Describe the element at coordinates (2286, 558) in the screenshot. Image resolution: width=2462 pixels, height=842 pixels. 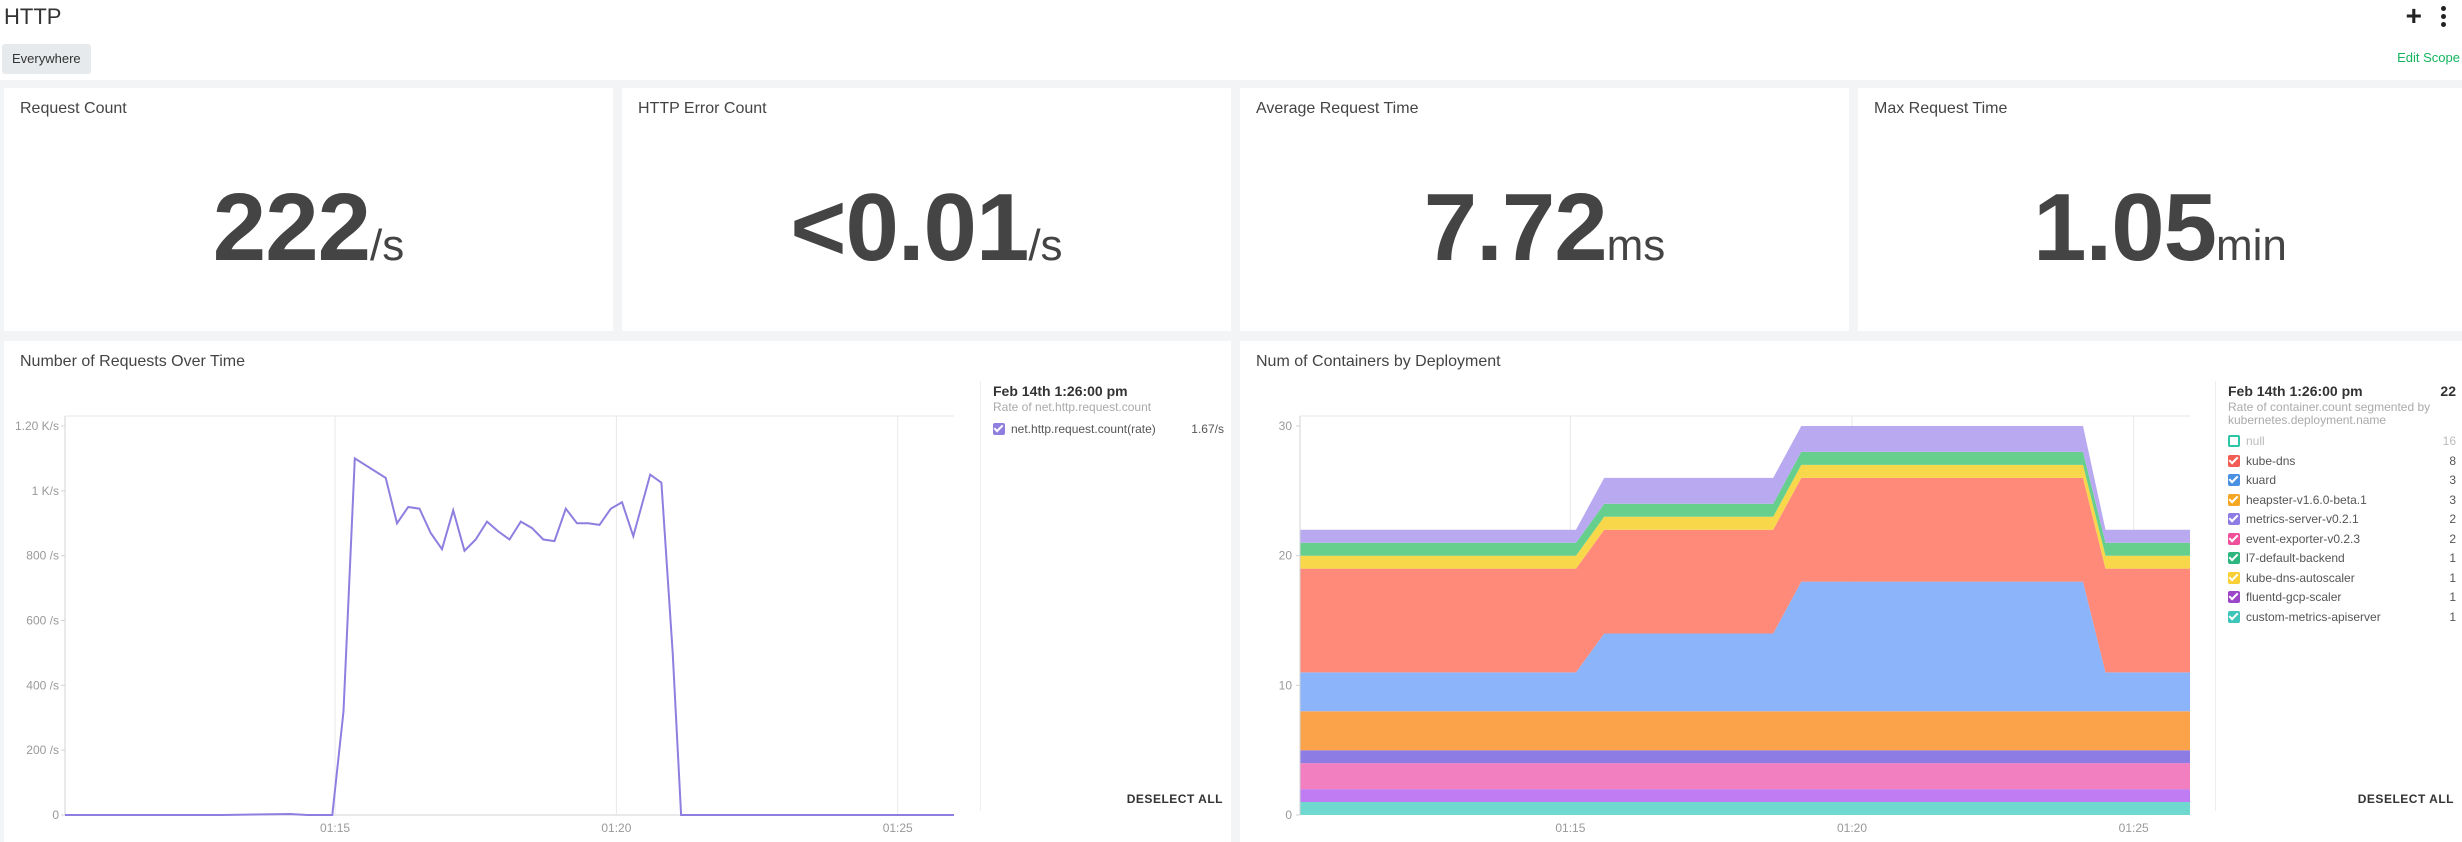
I see `legend-item: l7-default-backend` at that location.